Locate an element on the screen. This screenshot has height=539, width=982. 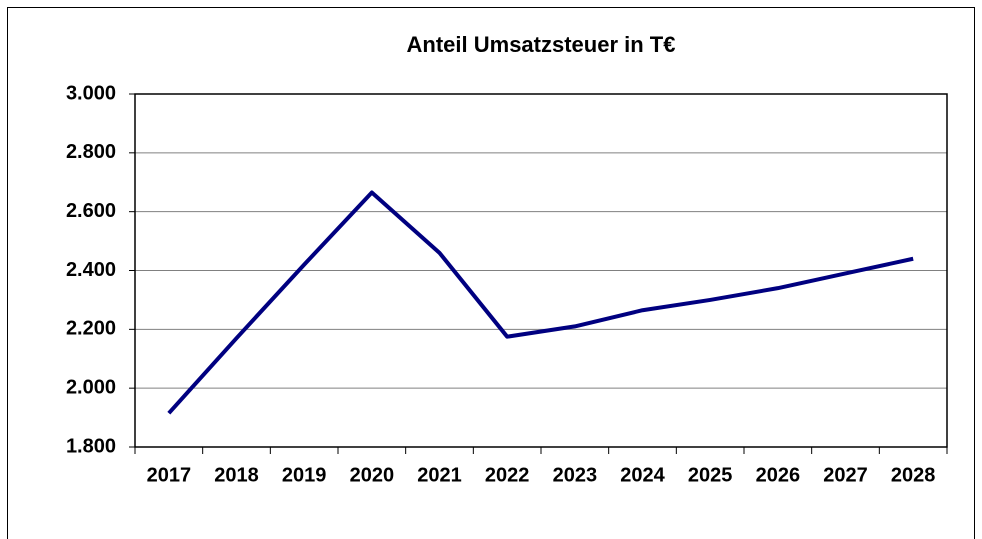
y-tick-label: 2.400 is located at coordinates (91, 270).